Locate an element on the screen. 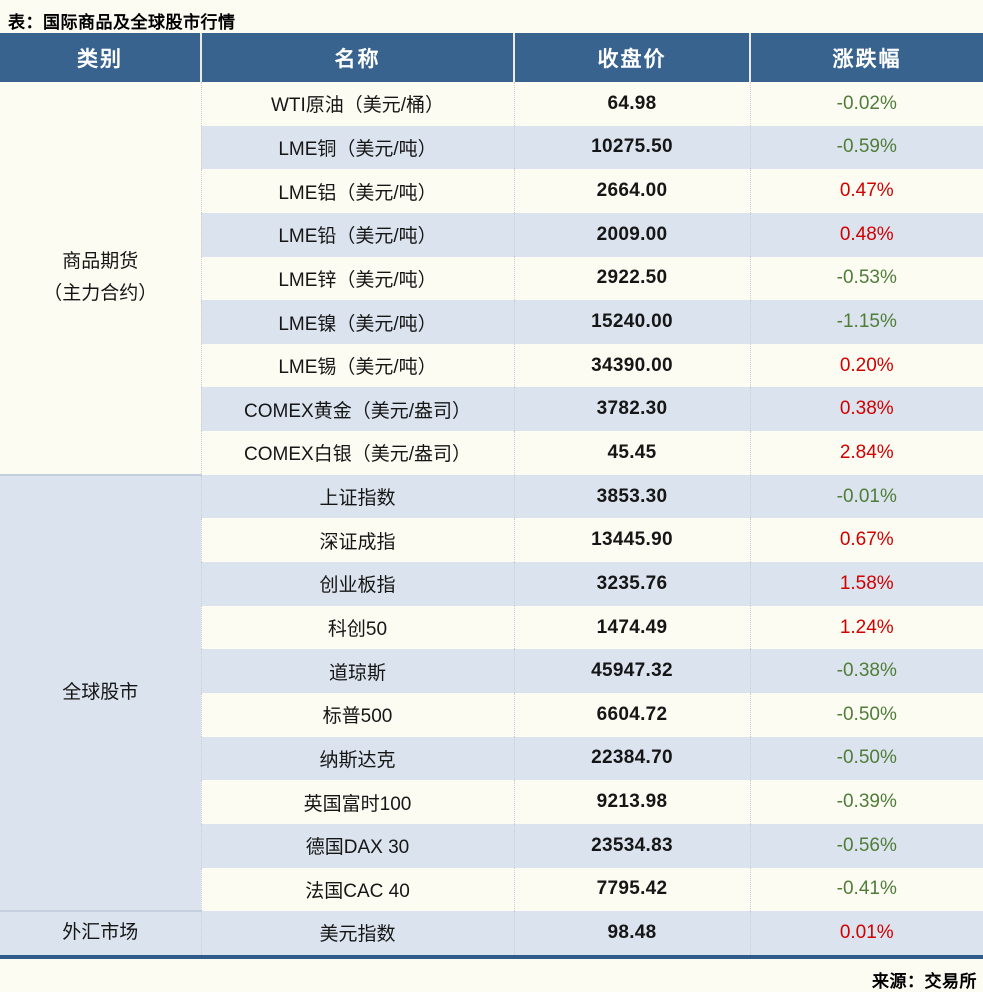  close-price: 7795.42 is located at coordinates (631, 889).